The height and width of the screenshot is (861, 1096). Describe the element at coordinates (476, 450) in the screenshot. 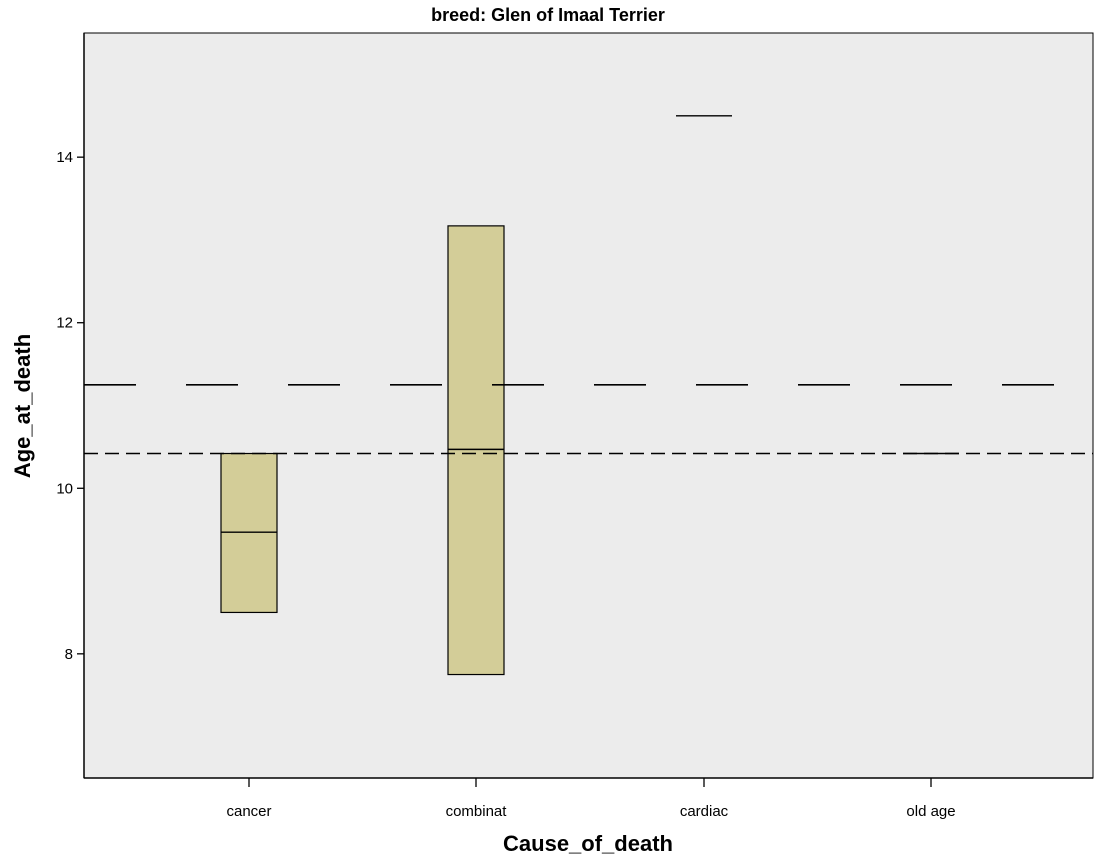

I see `box-combinat` at that location.